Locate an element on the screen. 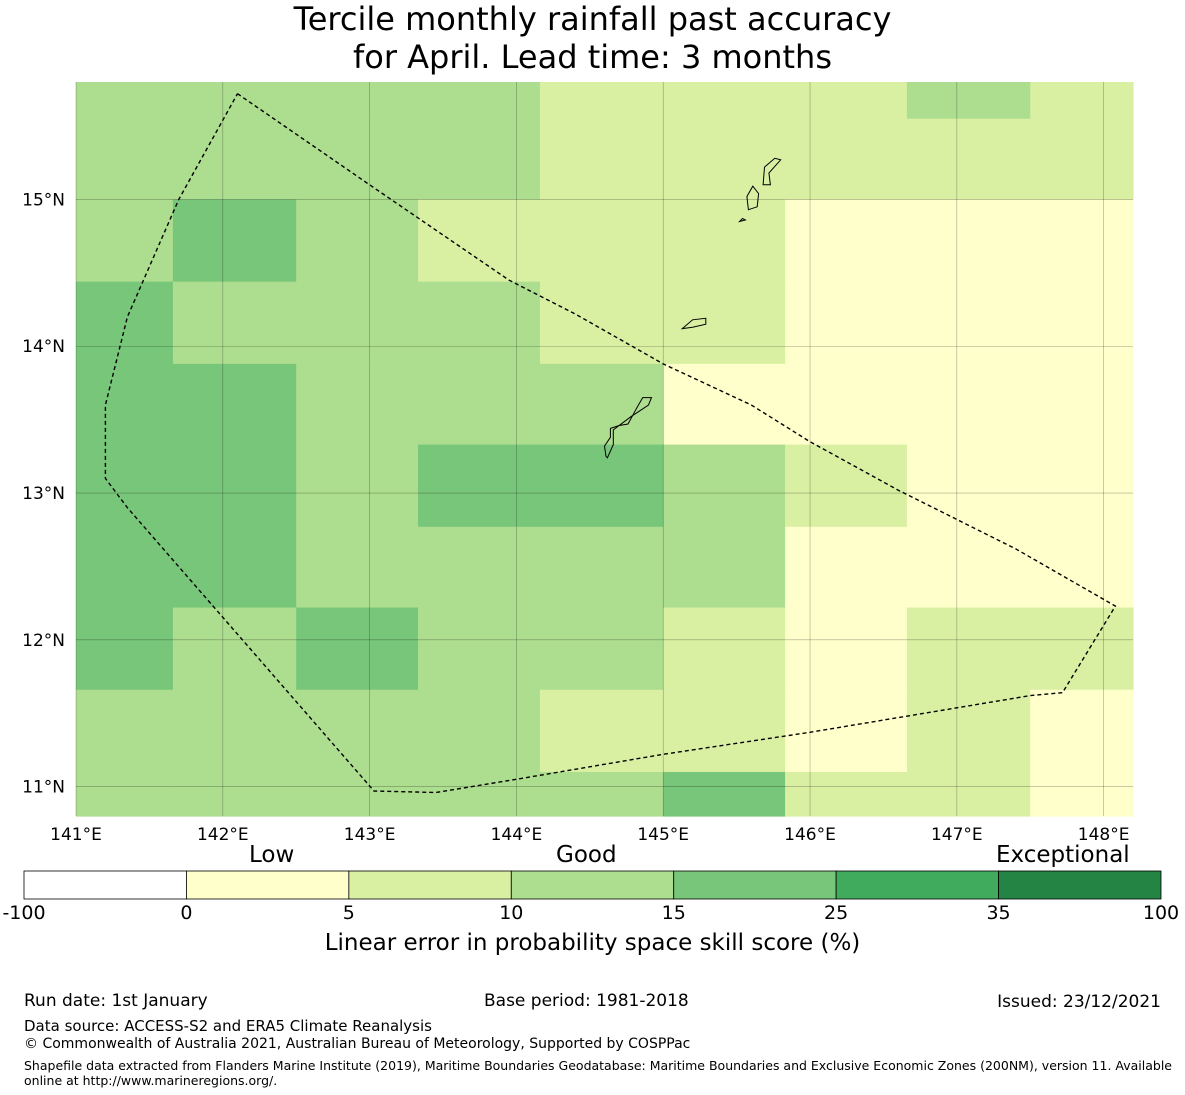  lon-tick-label: 147°E is located at coordinates (957, 835).